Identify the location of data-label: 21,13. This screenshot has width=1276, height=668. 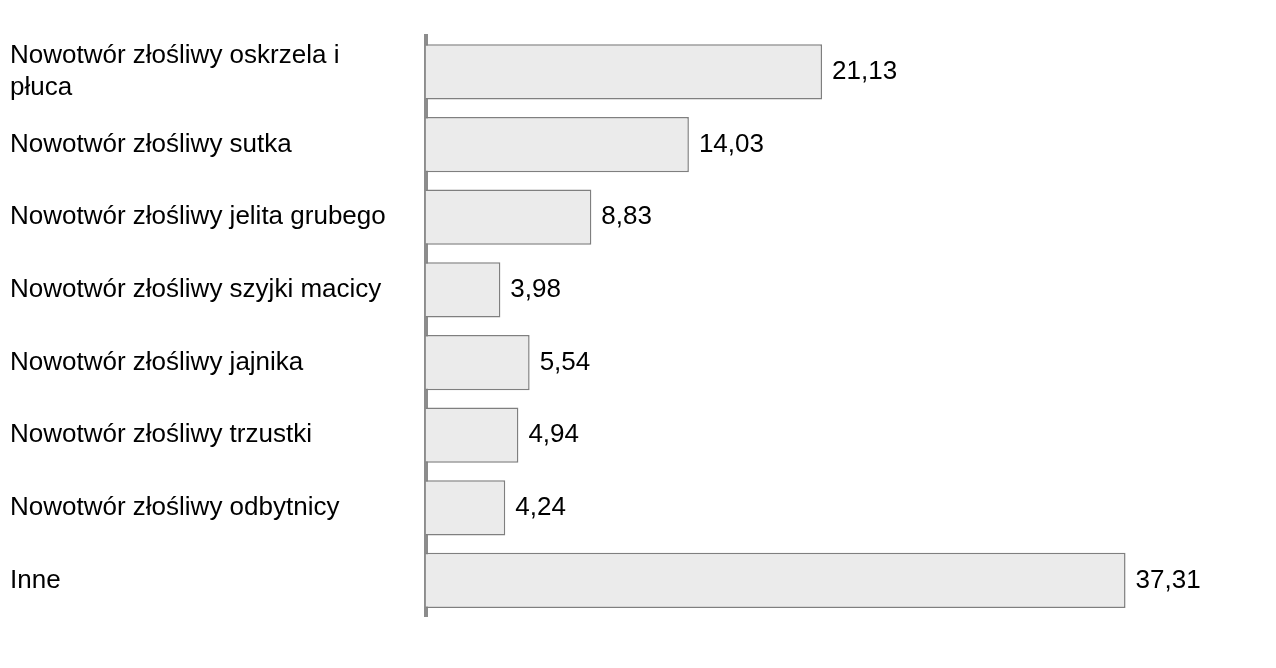
(865, 70).